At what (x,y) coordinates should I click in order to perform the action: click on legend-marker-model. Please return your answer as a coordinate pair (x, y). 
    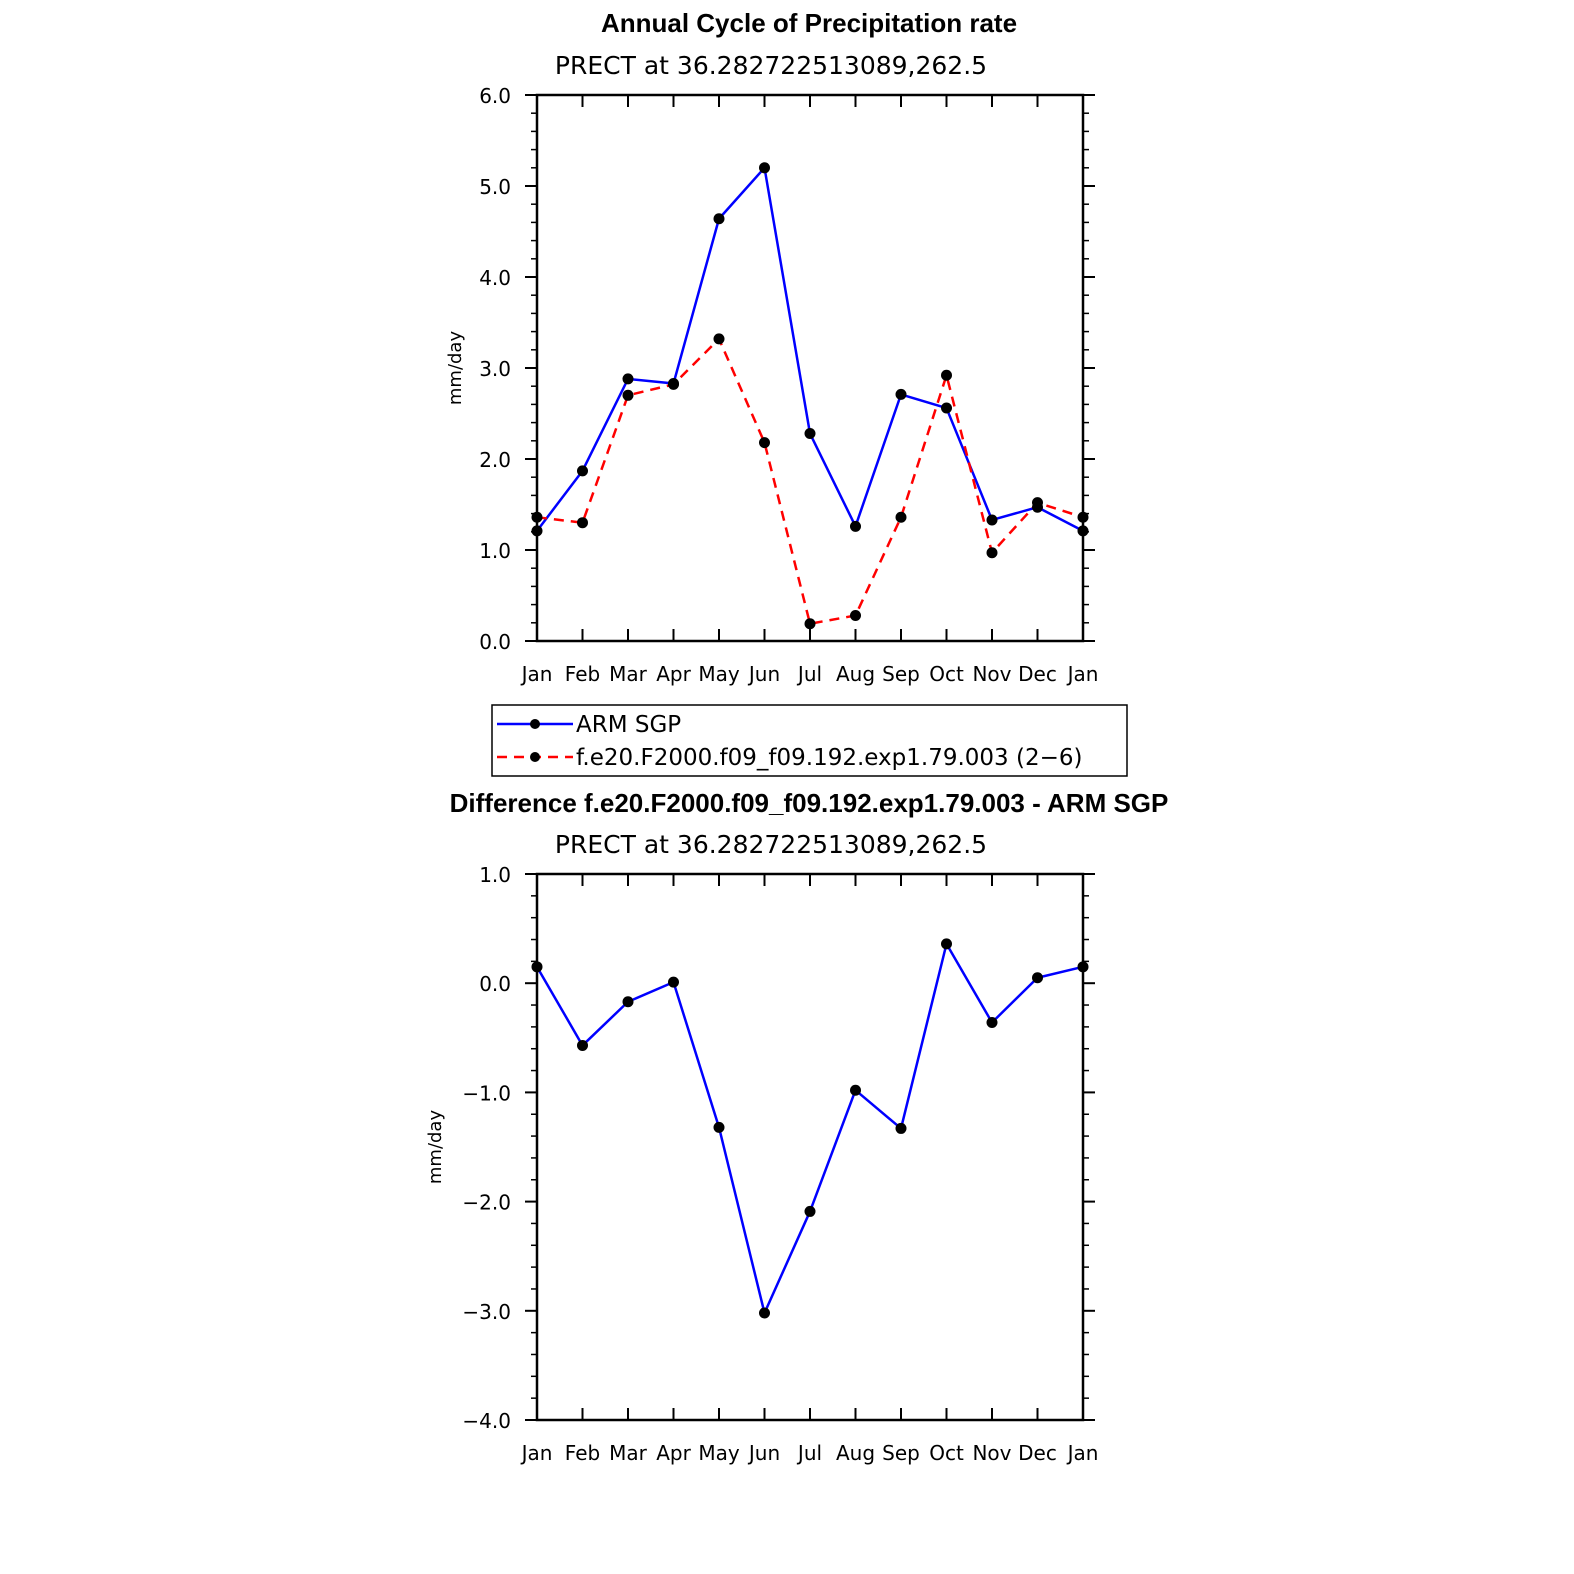
    Looking at the image, I should click on (535, 757).